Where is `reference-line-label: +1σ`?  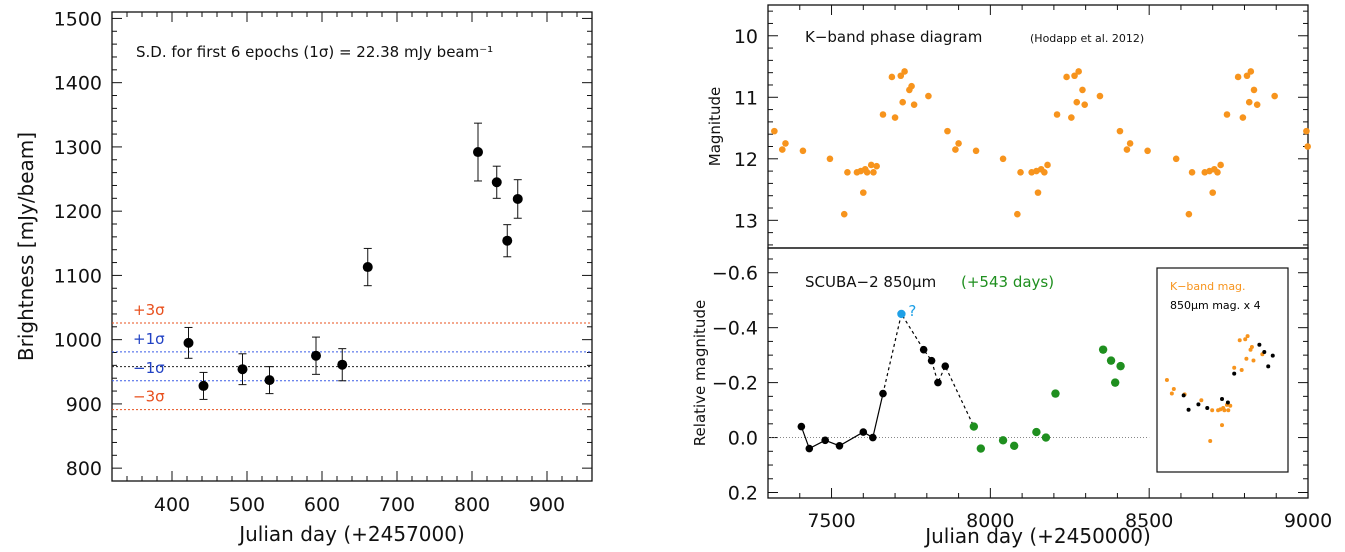
reference-line-label: +1σ is located at coordinates (149, 339).